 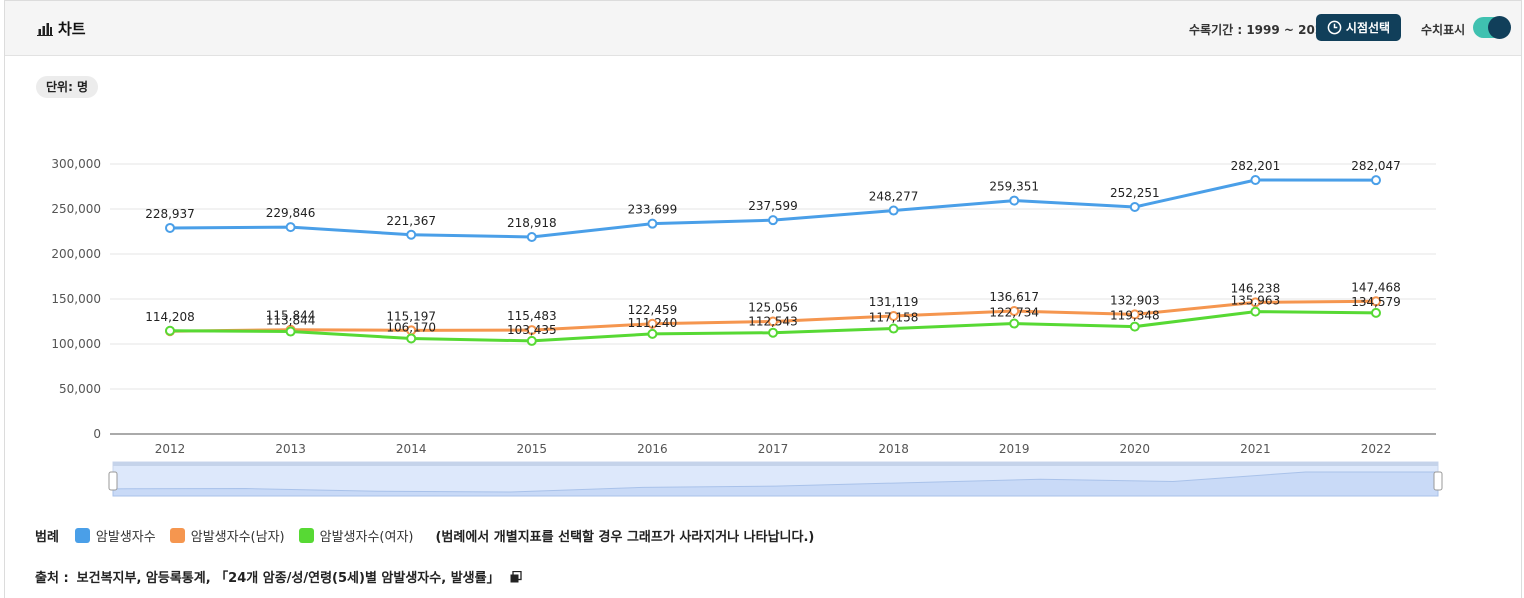 I want to click on source-label: 출처 :, so click(x=52, y=578).